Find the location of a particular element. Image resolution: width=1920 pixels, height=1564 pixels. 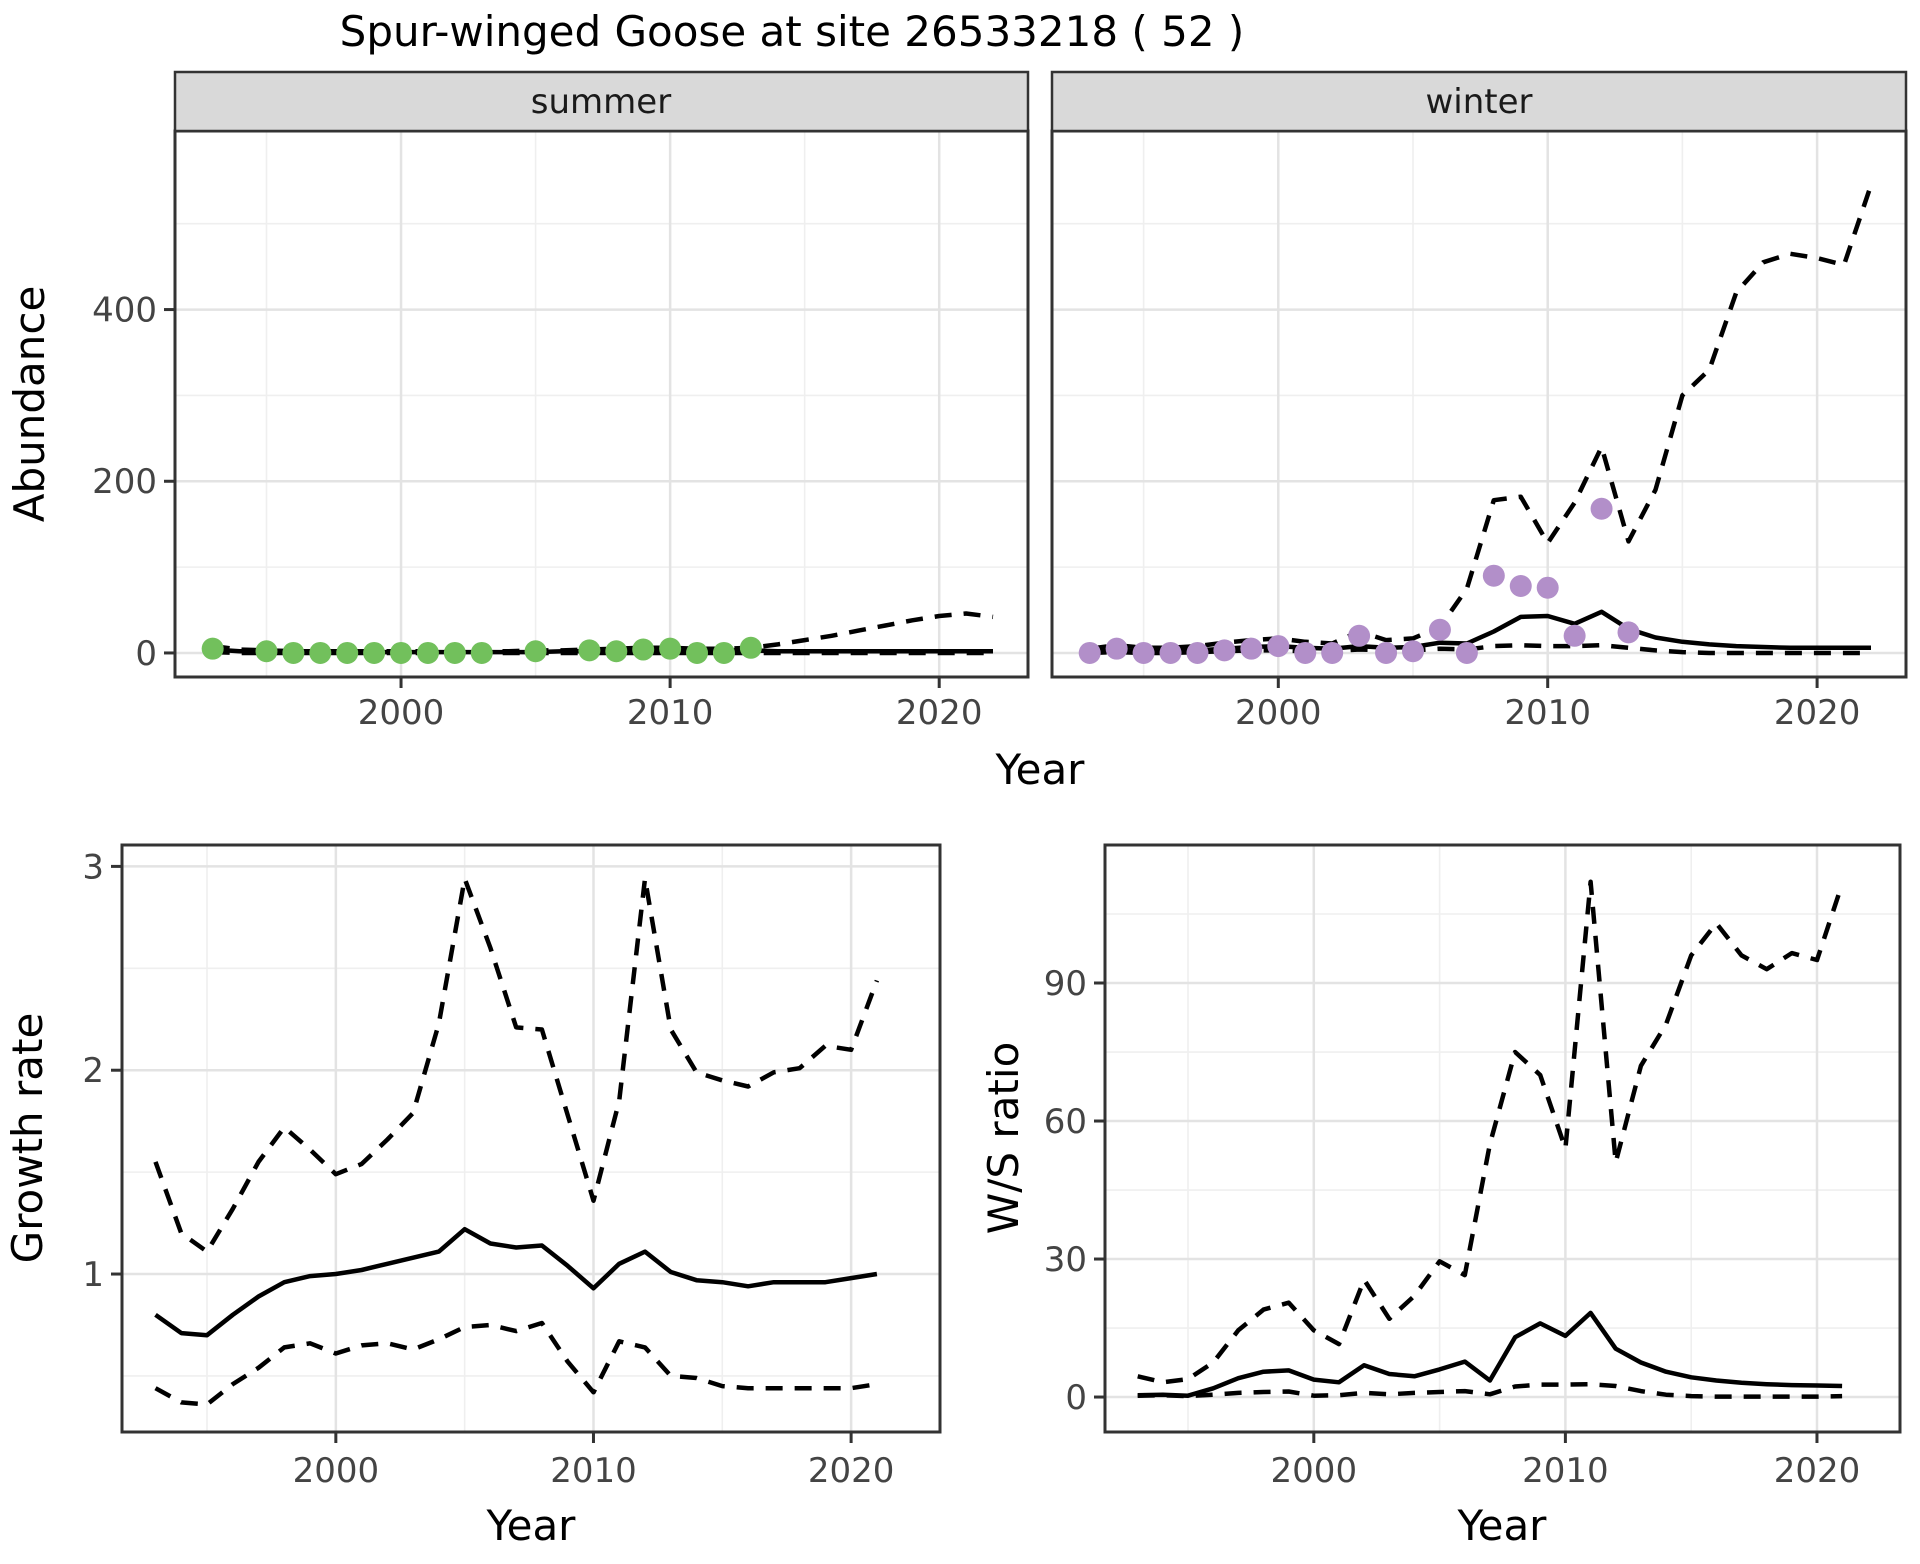

y-tick-label: 200 is located at coordinates (124, 482).